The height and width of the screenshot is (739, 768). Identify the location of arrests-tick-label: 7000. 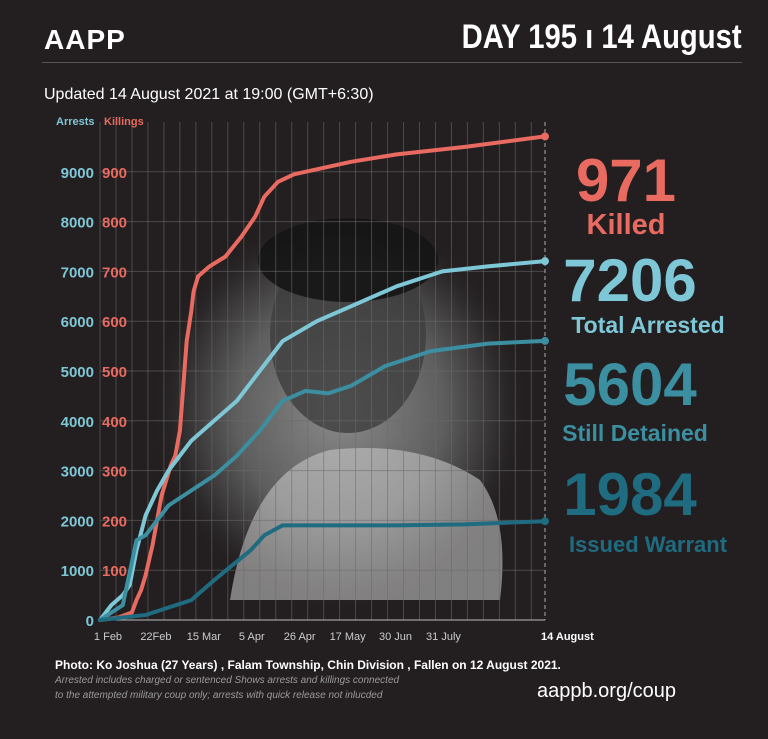
(77, 272).